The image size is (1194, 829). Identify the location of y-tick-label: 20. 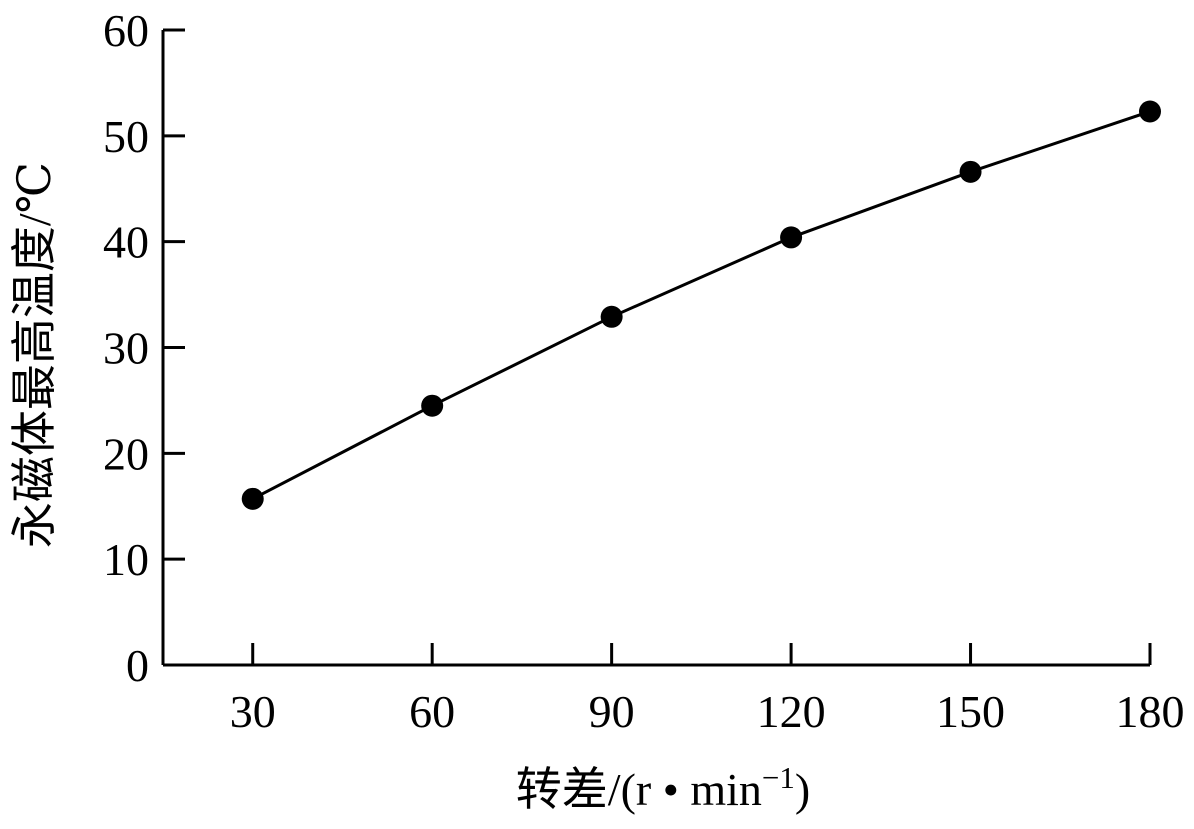
(126, 453).